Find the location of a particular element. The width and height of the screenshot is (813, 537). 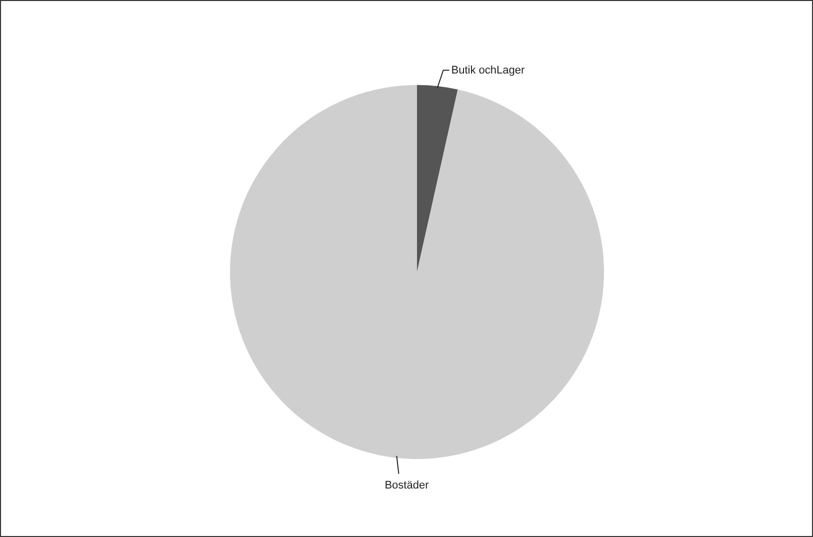

slice-label: Bostäder is located at coordinates (407, 485).